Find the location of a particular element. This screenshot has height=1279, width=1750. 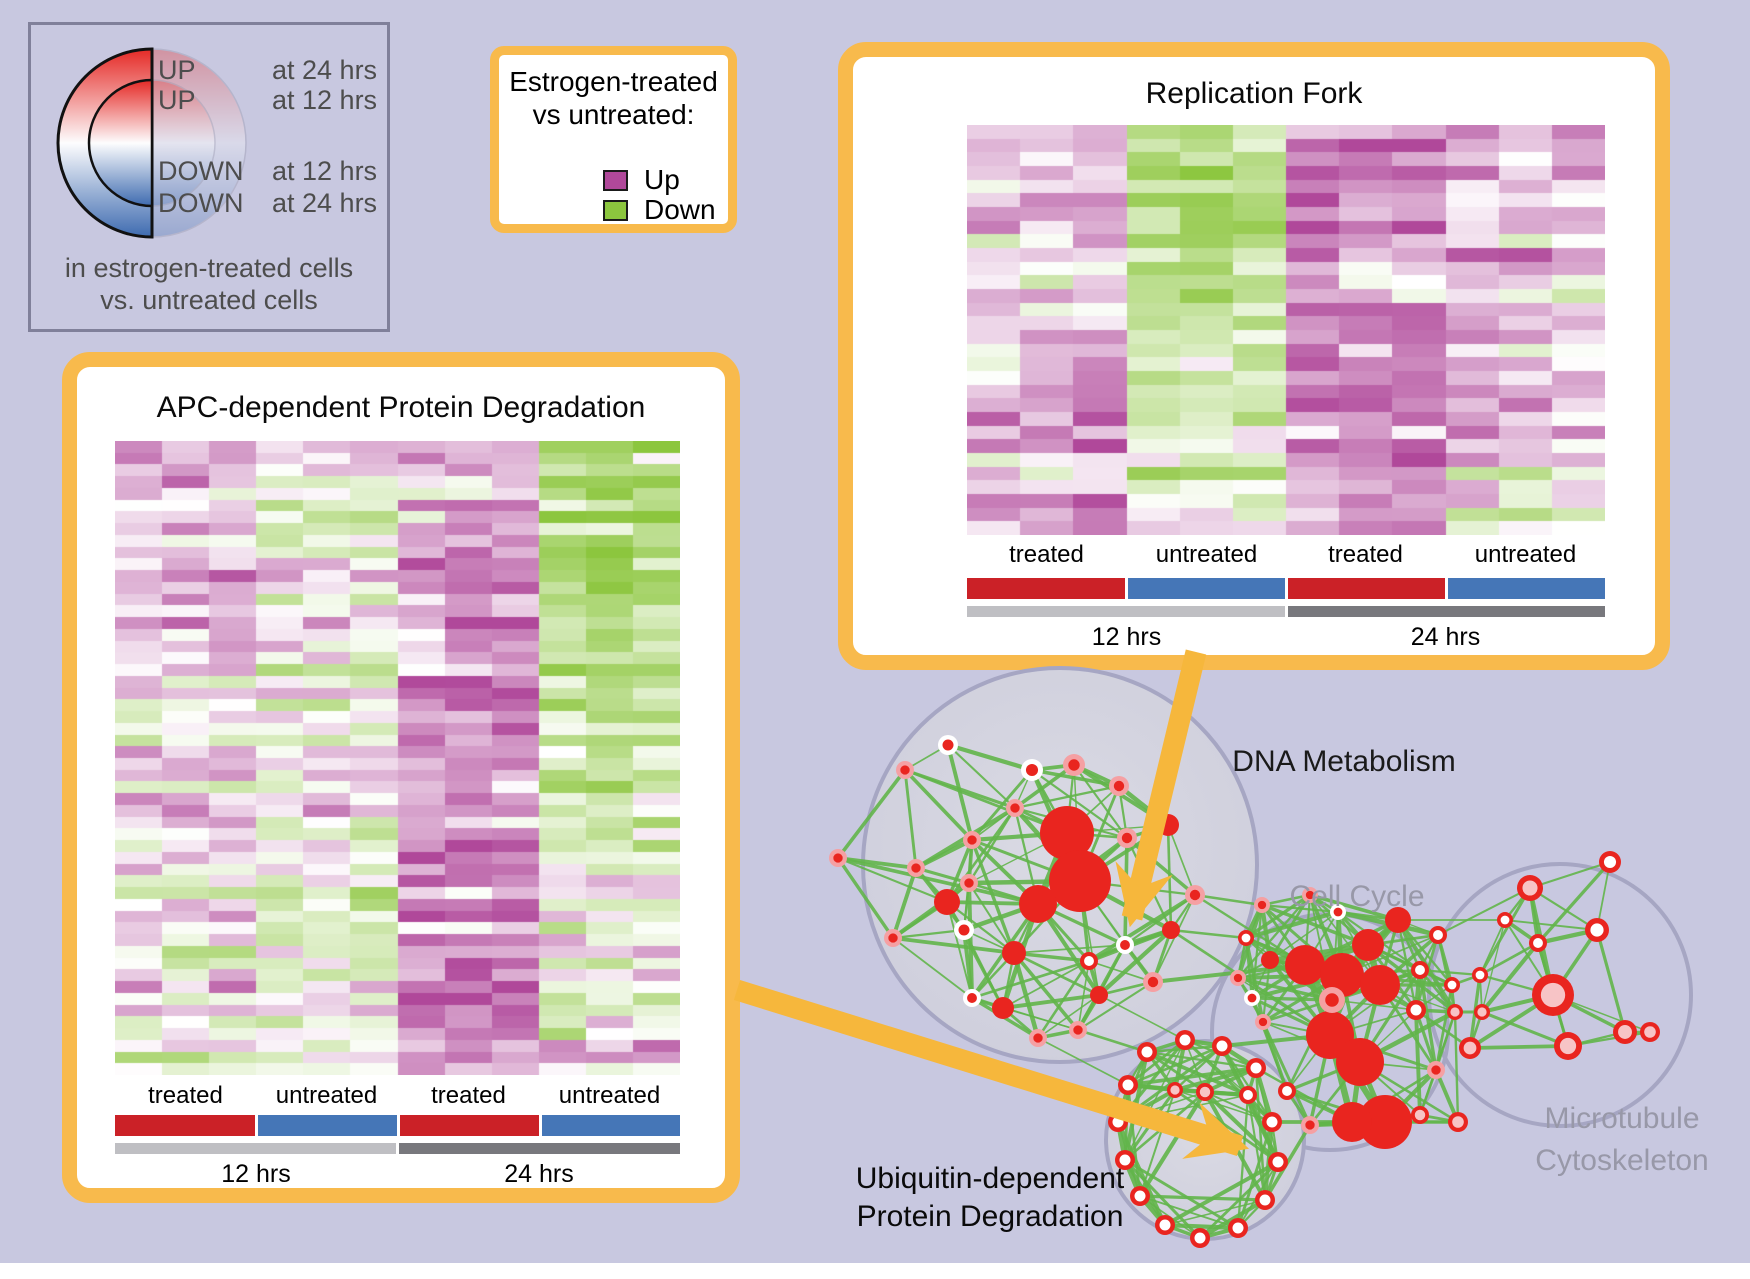

legend-up-12-dir: UP is located at coordinates (177, 100).